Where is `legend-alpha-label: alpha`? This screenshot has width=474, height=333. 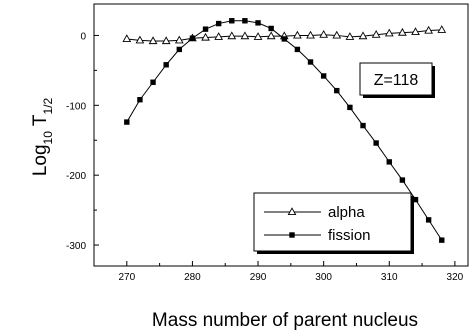 legend-alpha-label: alpha is located at coordinates (346, 212).